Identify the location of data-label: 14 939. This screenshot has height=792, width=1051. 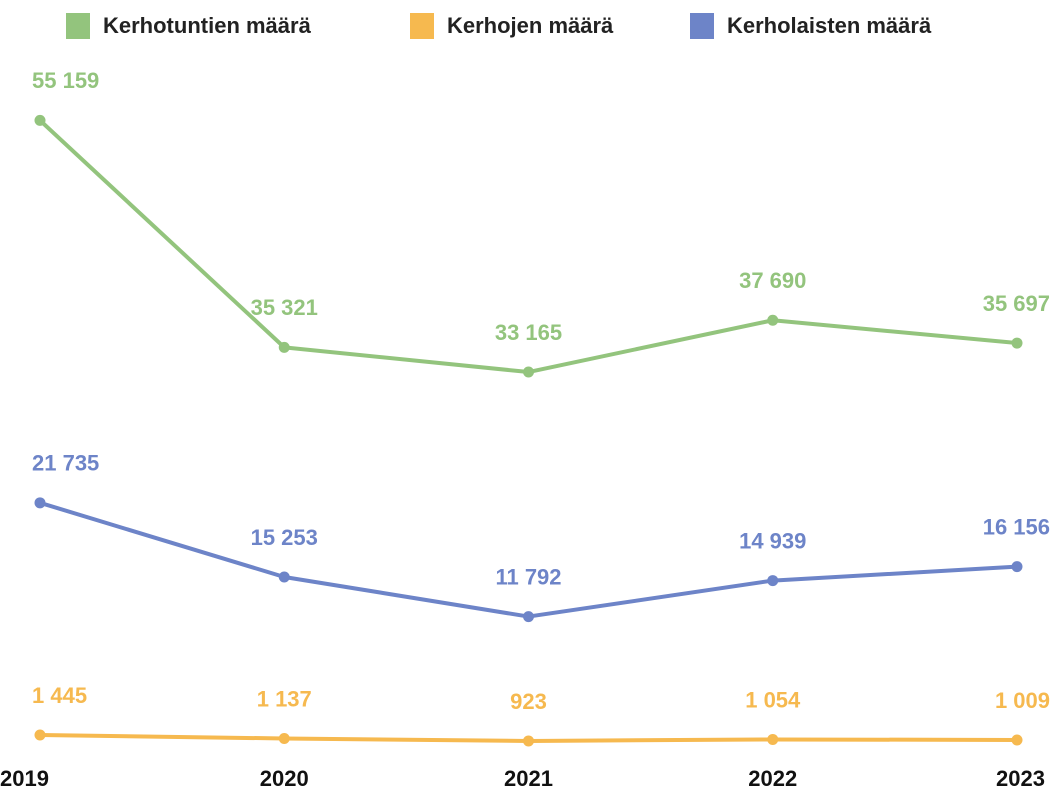
(772, 540).